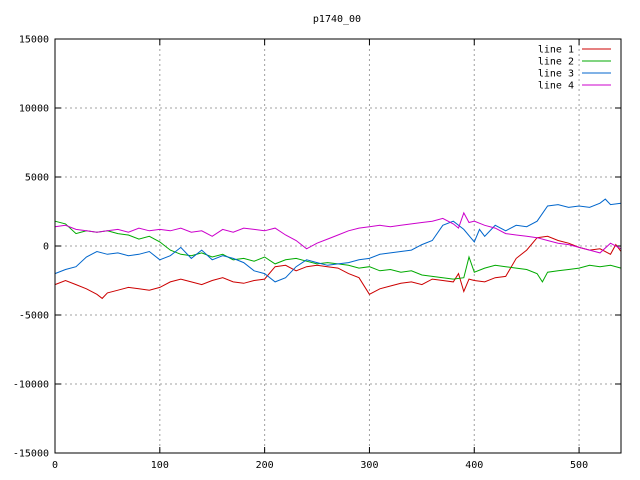 This screenshot has width=640, height=480. I want to click on x-tick-label: 200, so click(265, 465).